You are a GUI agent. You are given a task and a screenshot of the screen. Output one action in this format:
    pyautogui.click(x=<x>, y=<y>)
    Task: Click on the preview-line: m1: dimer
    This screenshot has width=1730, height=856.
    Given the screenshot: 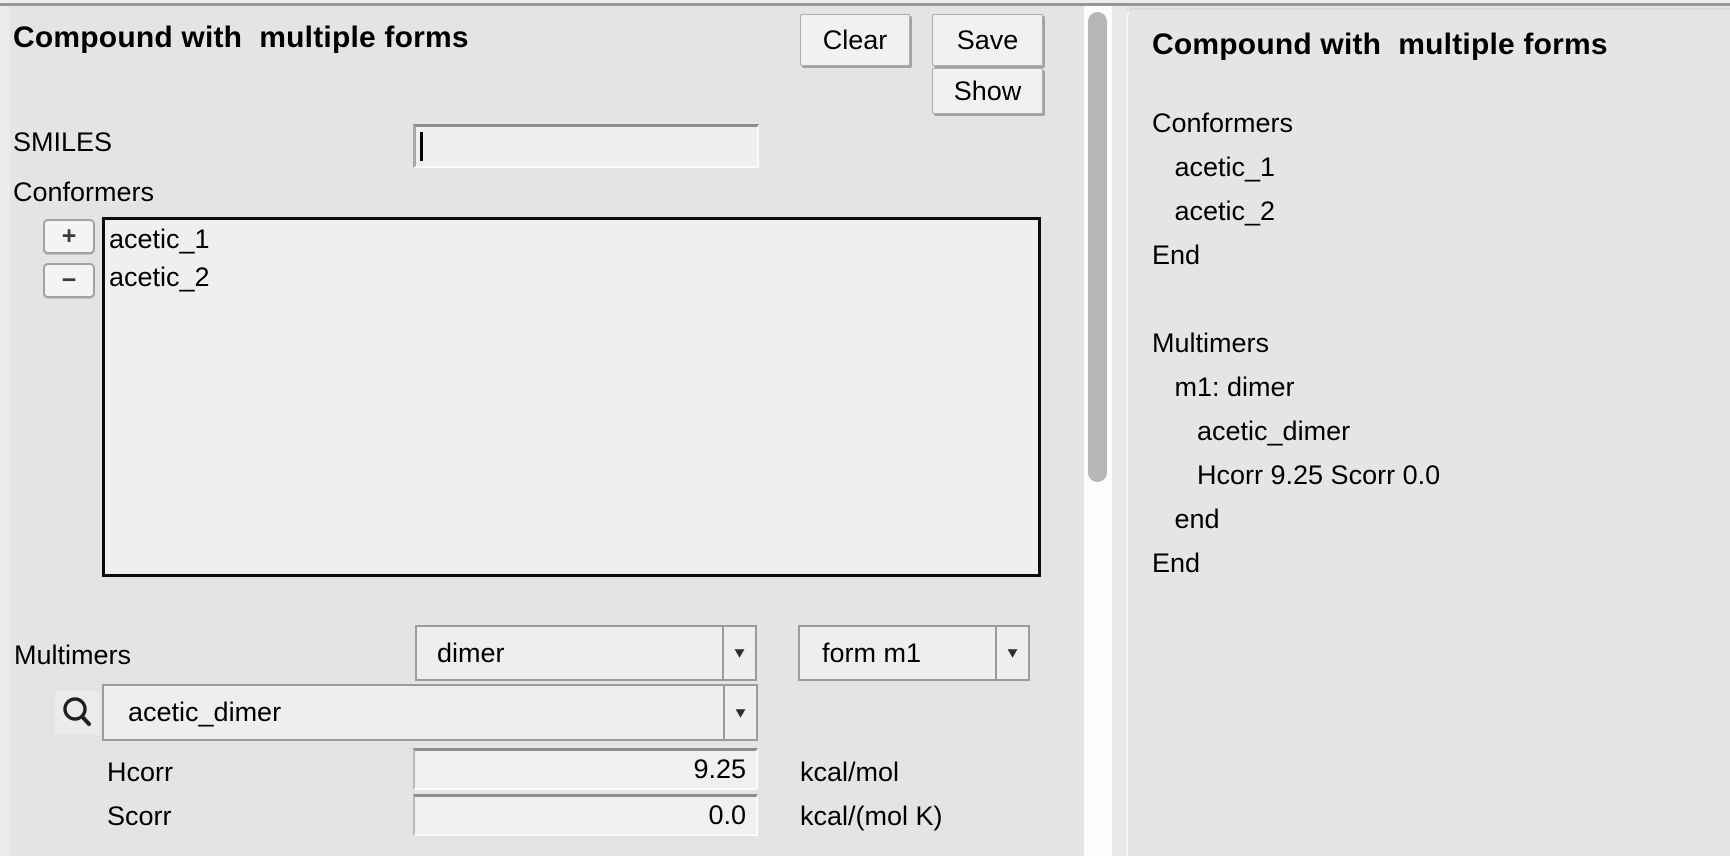 What is the action you would take?
    pyautogui.click(x=1223, y=386)
    